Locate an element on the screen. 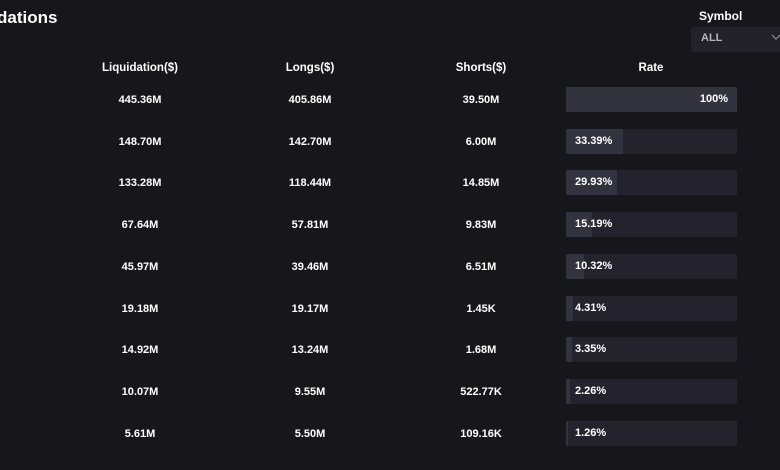  symbol-label: Symbol is located at coordinates (721, 16).